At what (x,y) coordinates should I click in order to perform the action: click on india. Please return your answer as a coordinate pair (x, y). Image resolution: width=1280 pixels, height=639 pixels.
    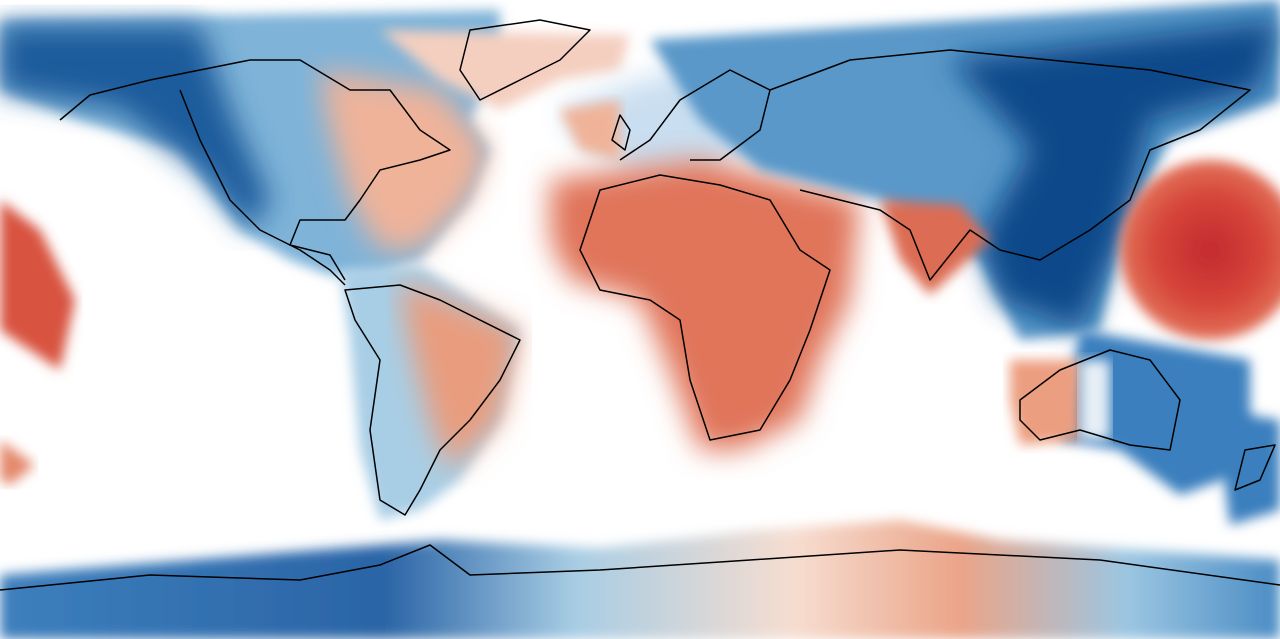
    Looking at the image, I should click on (935, 247).